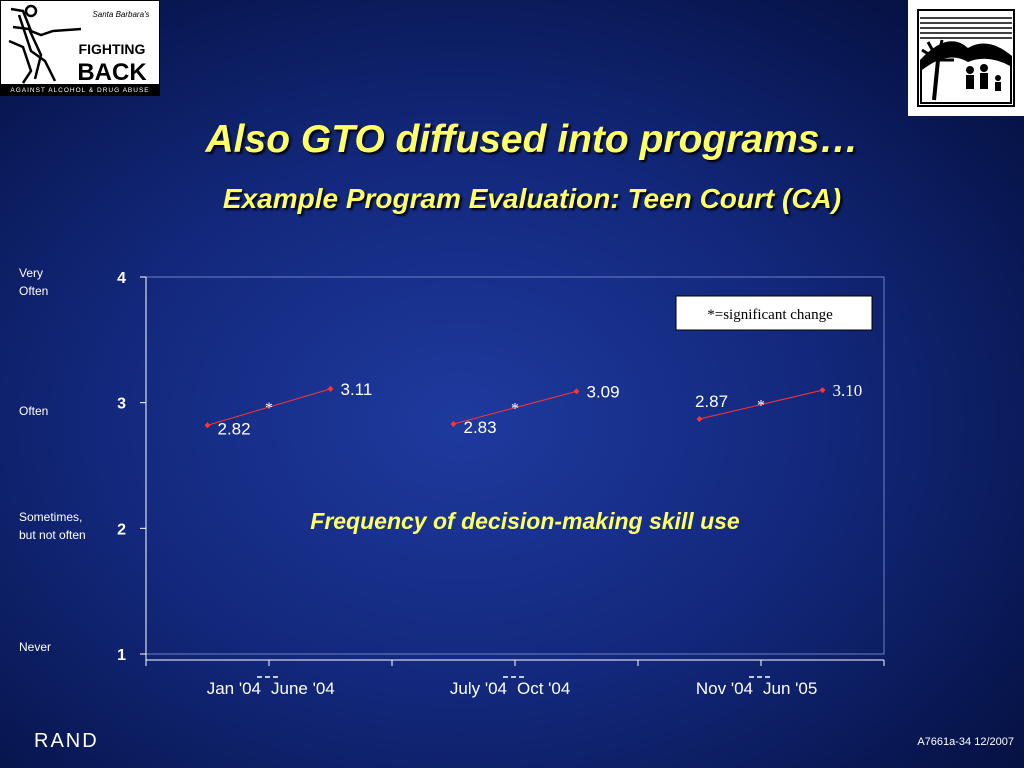 Image resolution: width=1024 pixels, height=768 pixels. I want to click on y-category-line: Never, so click(35, 647).